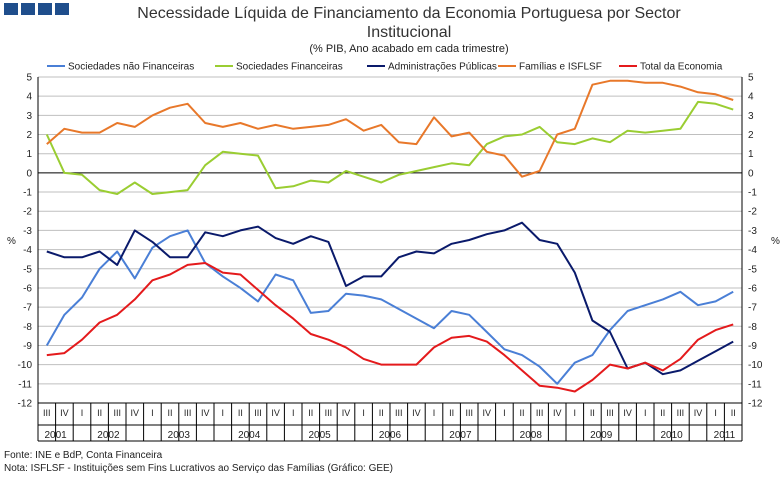 This screenshot has height=478, width=783. I want to click on chart-title-line2: Institucional, so click(409, 32).